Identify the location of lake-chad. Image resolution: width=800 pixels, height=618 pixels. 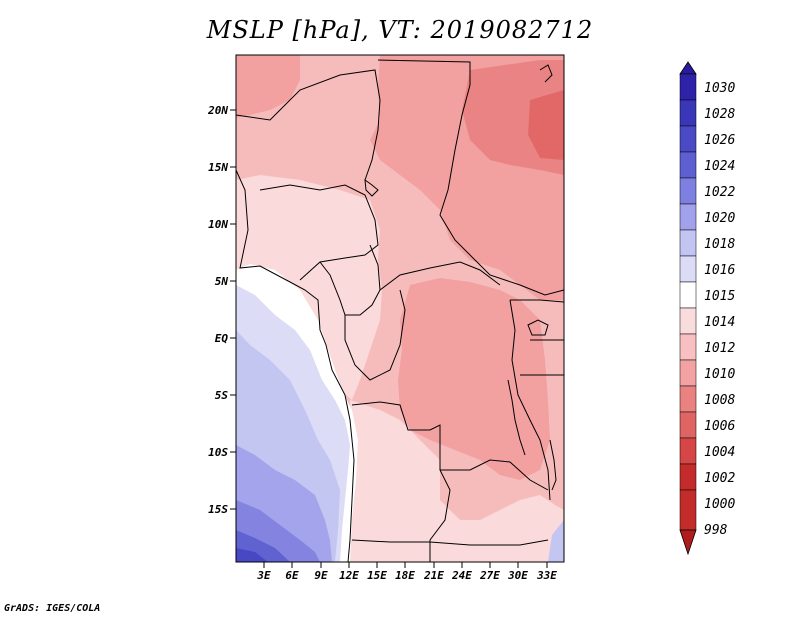
(371, 187).